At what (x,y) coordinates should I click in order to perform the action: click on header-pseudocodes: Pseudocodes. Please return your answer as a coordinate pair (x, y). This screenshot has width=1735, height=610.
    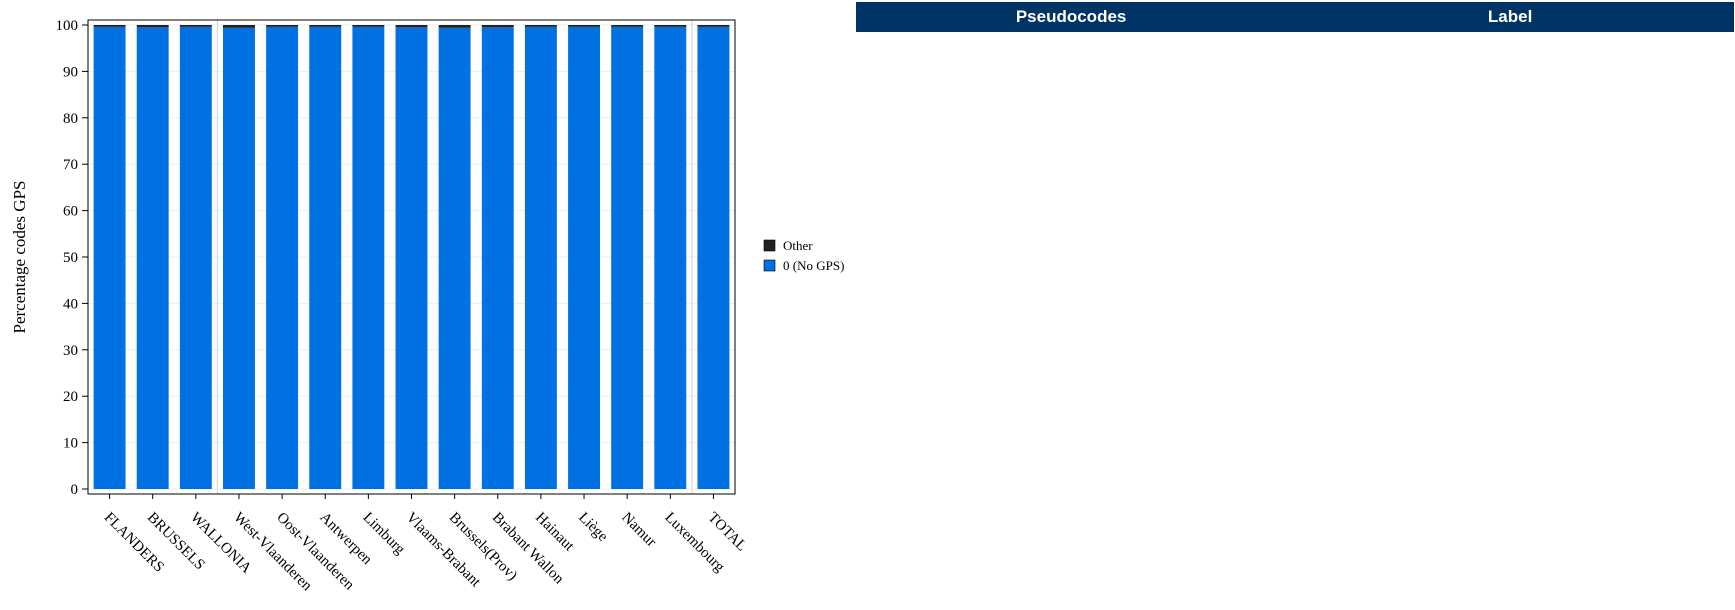
    Looking at the image, I should click on (1071, 17).